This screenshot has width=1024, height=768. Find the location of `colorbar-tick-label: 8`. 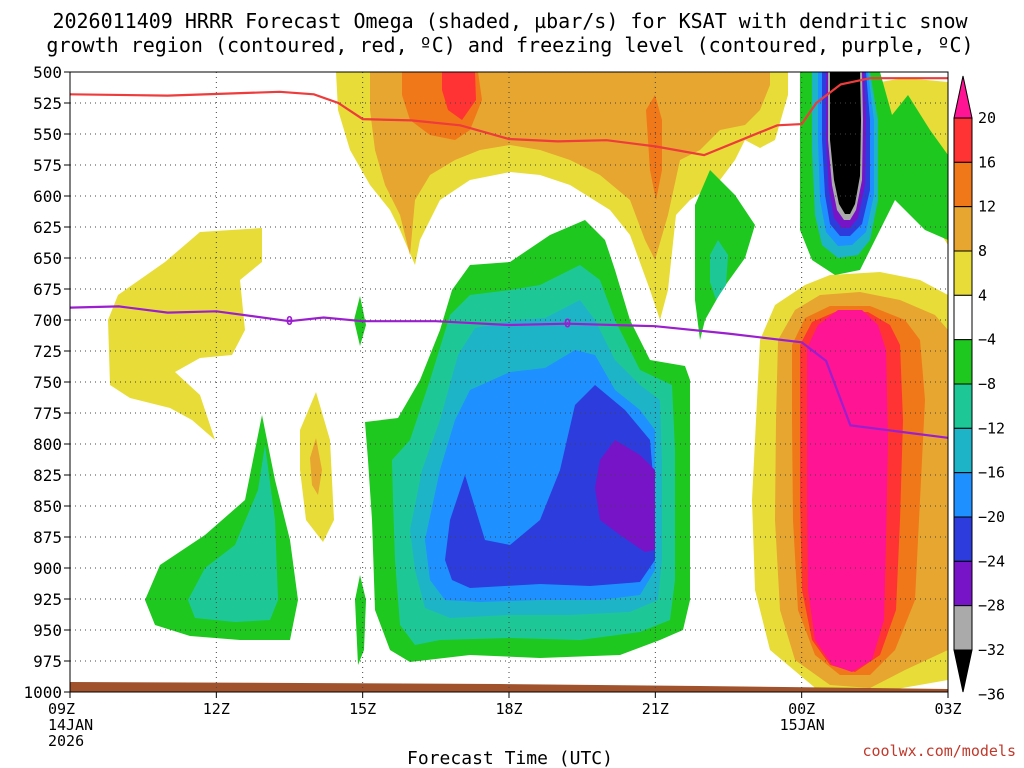

colorbar-tick-label: 8 is located at coordinates (982, 251).